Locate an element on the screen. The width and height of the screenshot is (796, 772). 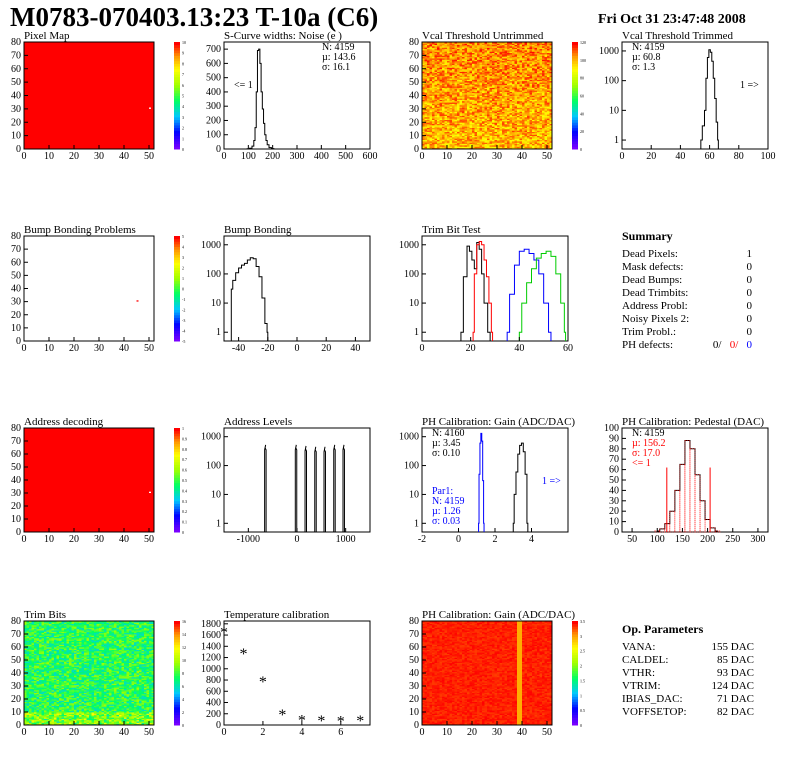
y-tick-label: 50 is located at coordinates (16, 82).